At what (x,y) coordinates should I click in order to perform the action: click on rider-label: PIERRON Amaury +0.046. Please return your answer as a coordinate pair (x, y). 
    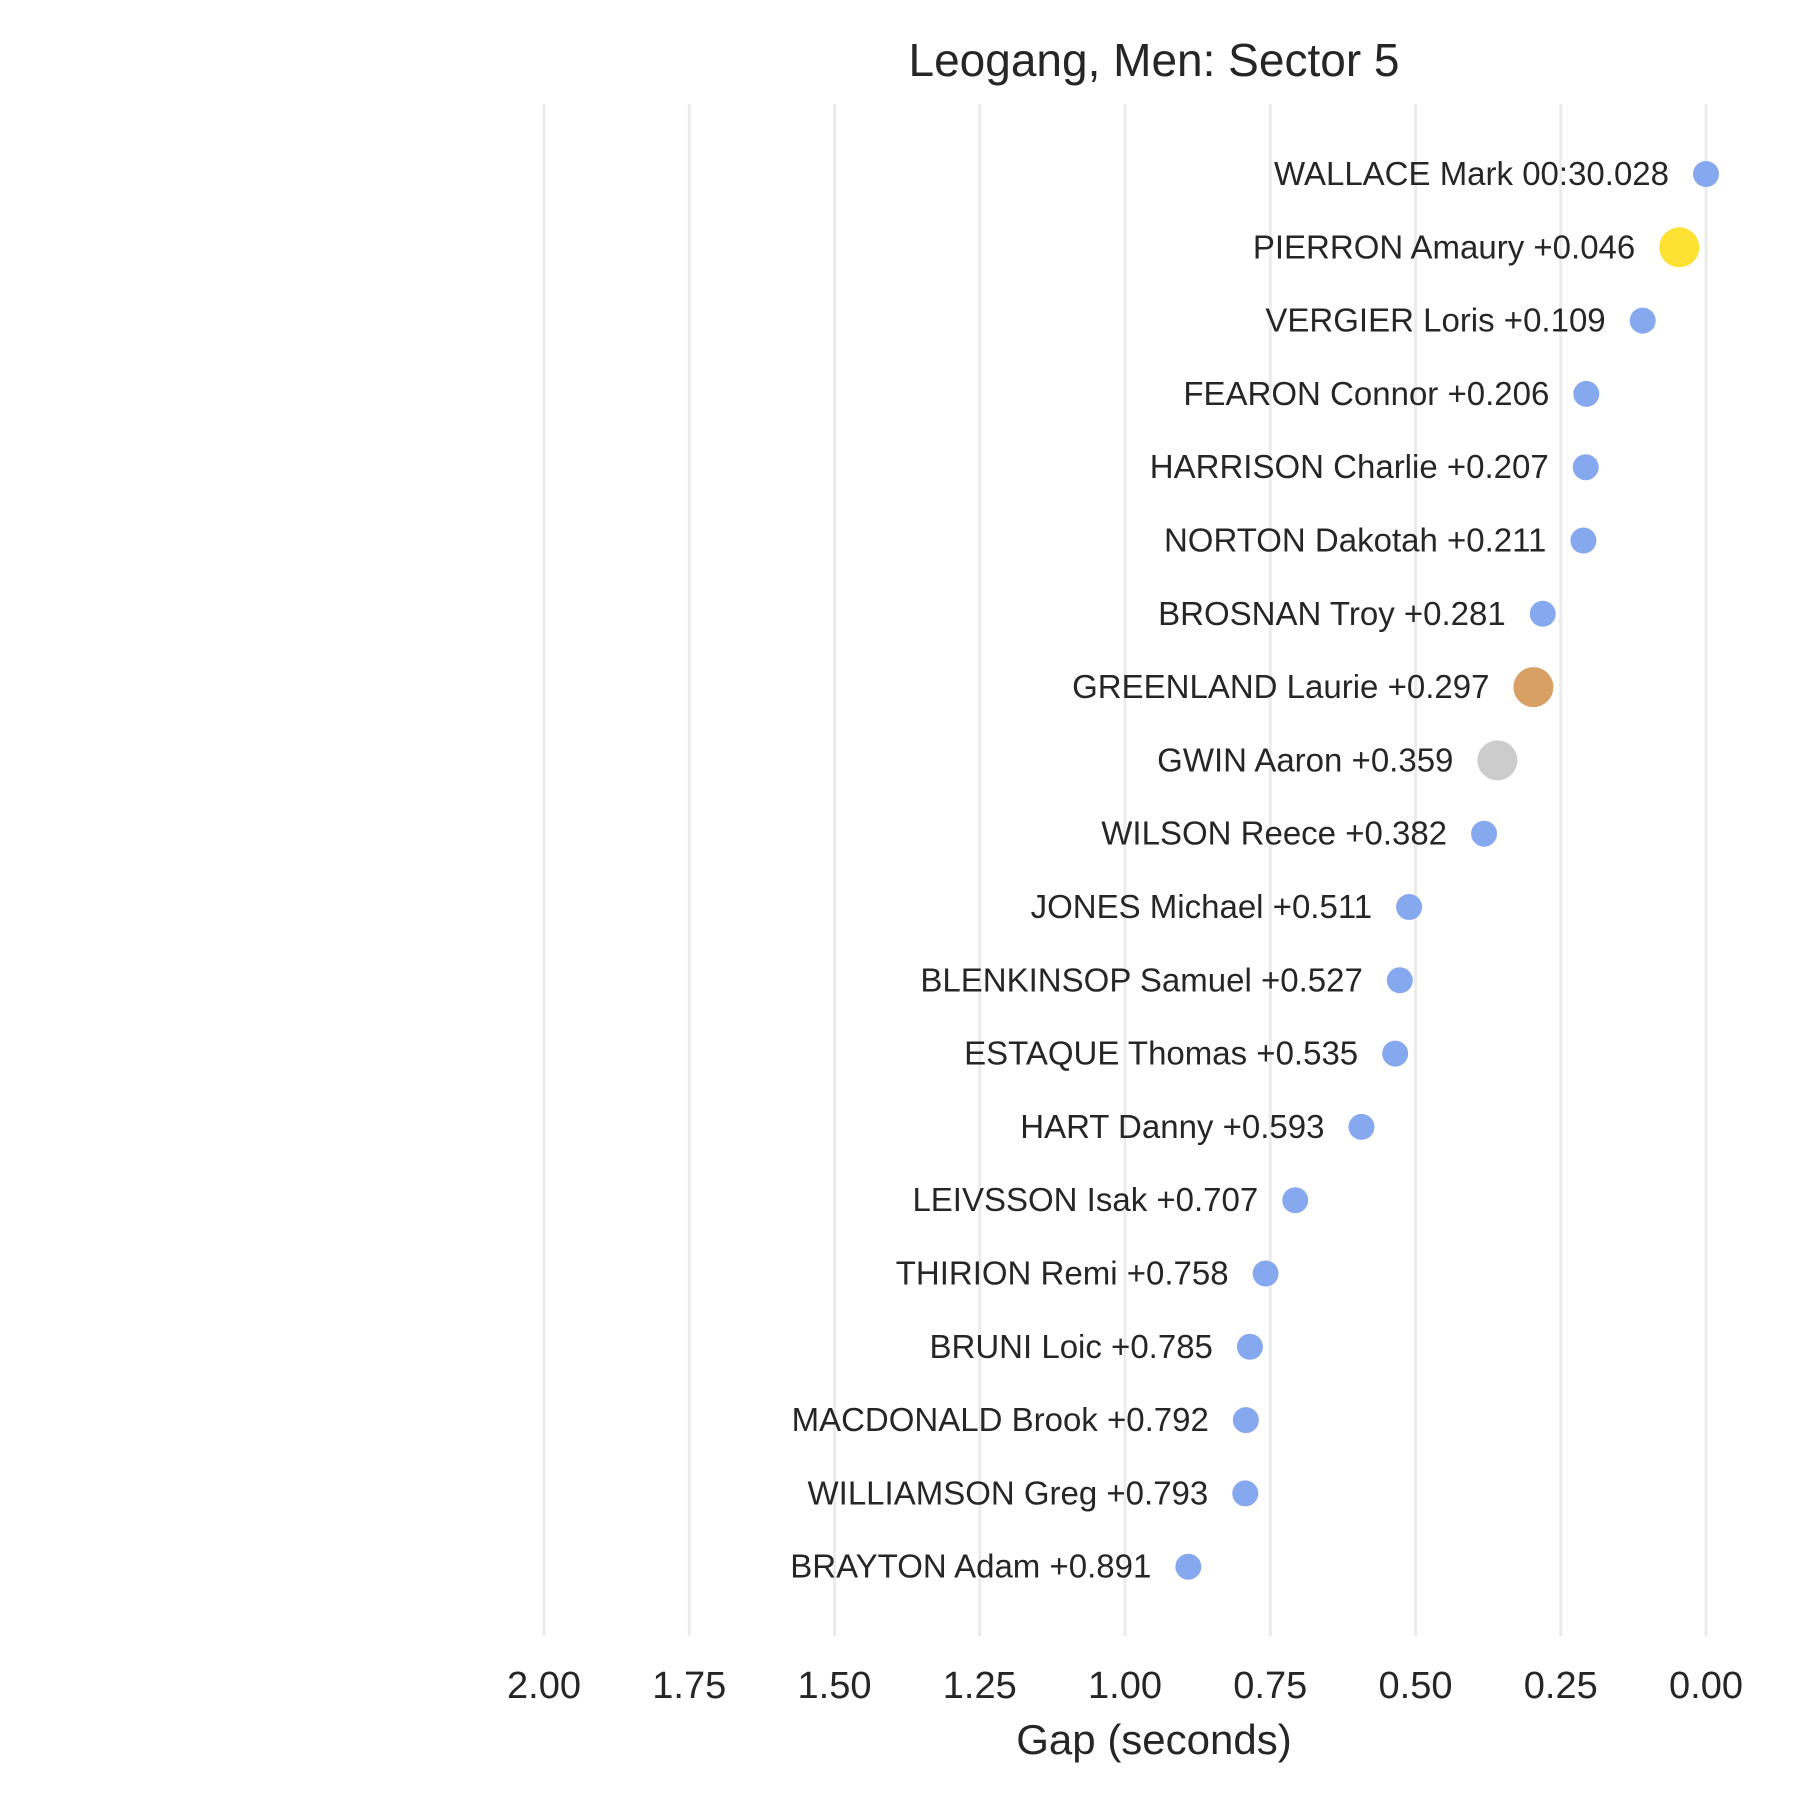
    Looking at the image, I should click on (1444, 246).